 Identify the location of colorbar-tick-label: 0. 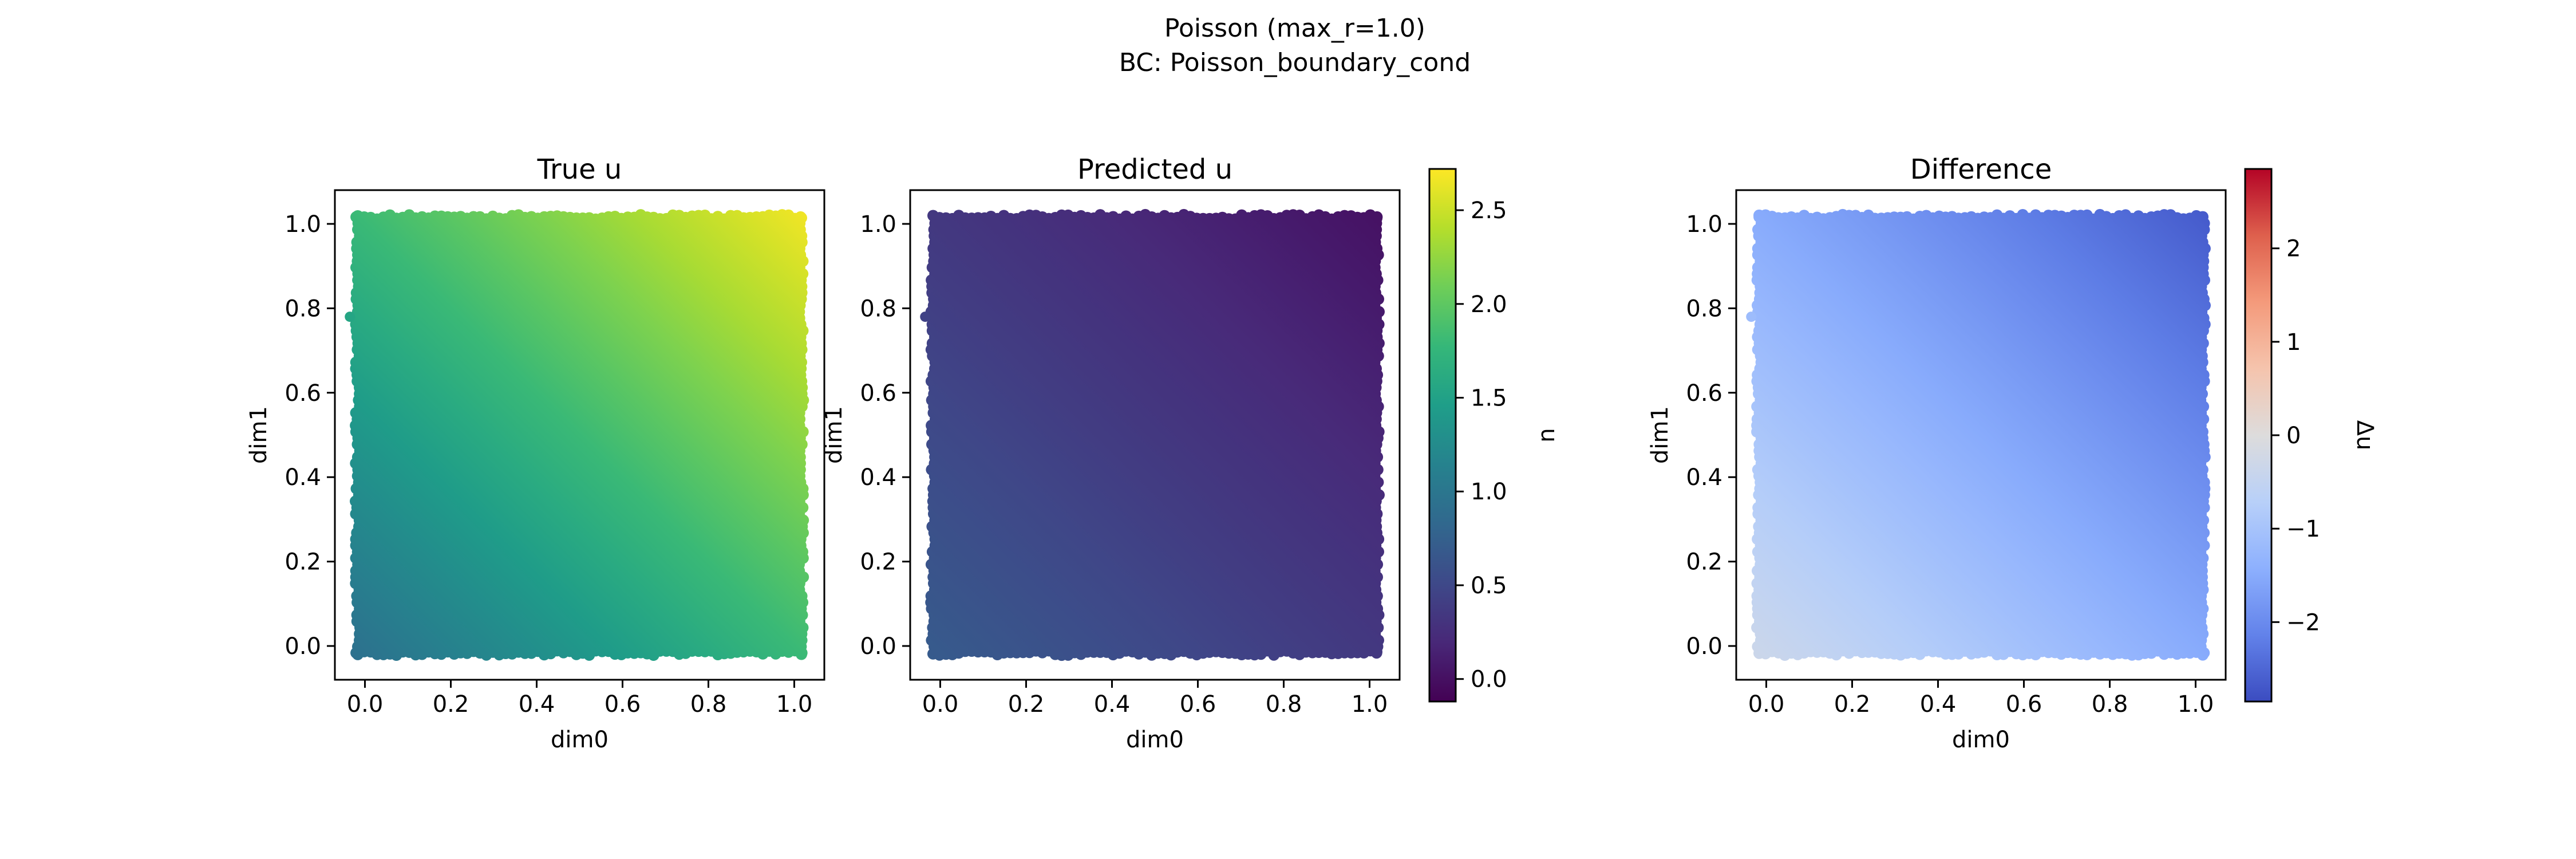
(2293, 436).